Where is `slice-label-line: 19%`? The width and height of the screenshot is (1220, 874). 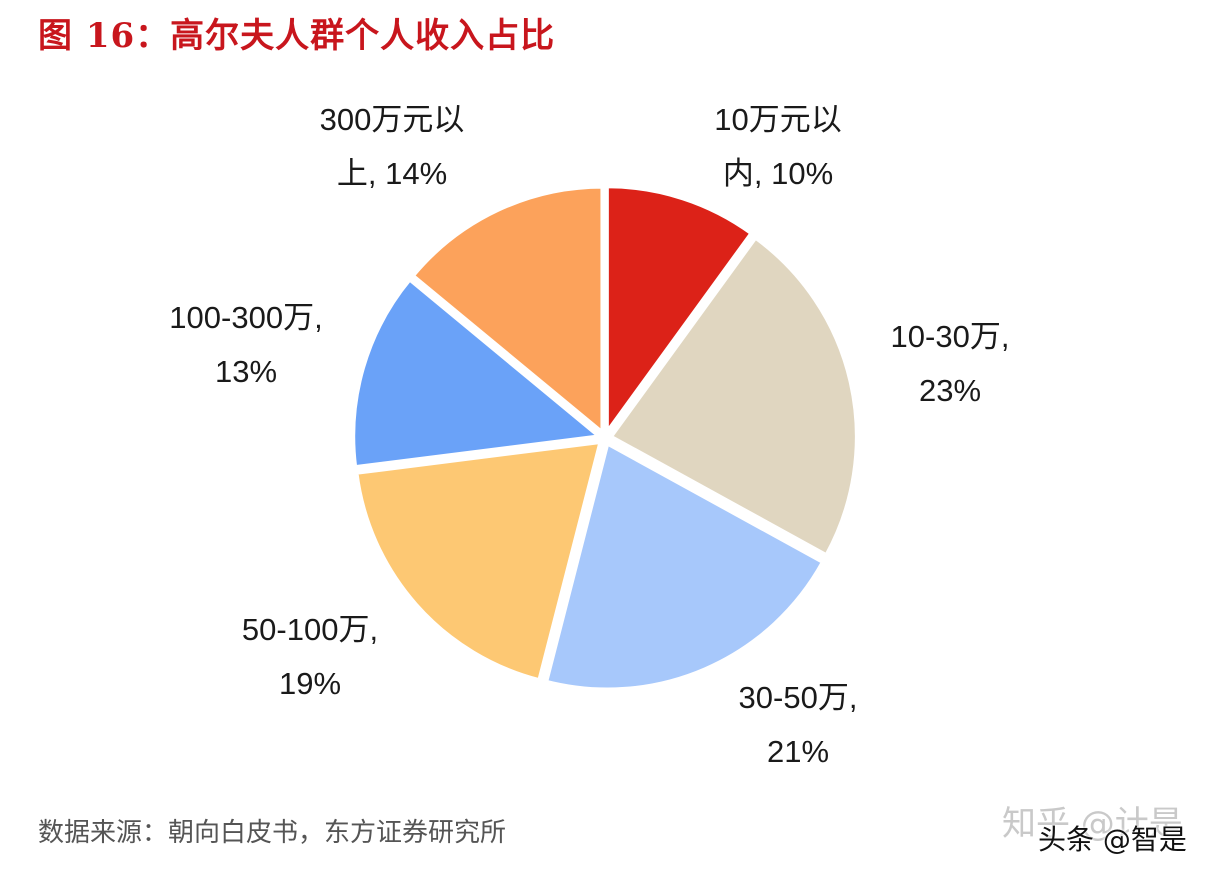
slice-label-line: 19% is located at coordinates (310, 683).